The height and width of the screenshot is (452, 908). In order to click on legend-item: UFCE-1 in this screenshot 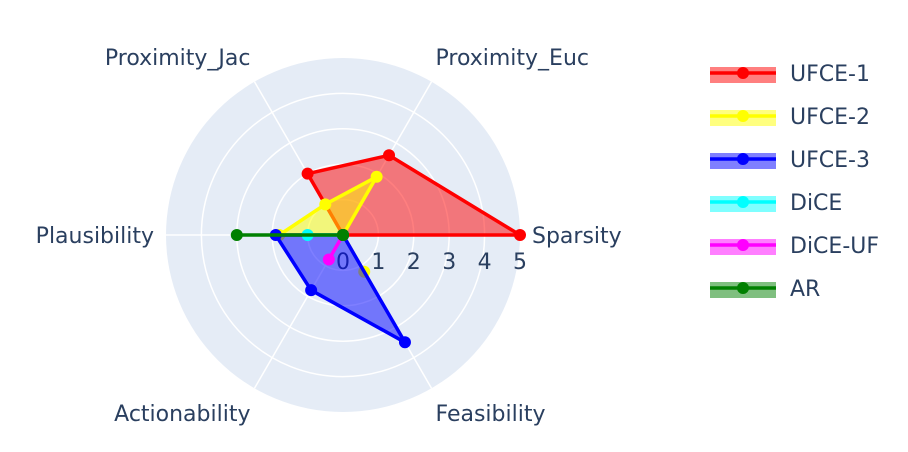, I will do `click(790, 74)`.